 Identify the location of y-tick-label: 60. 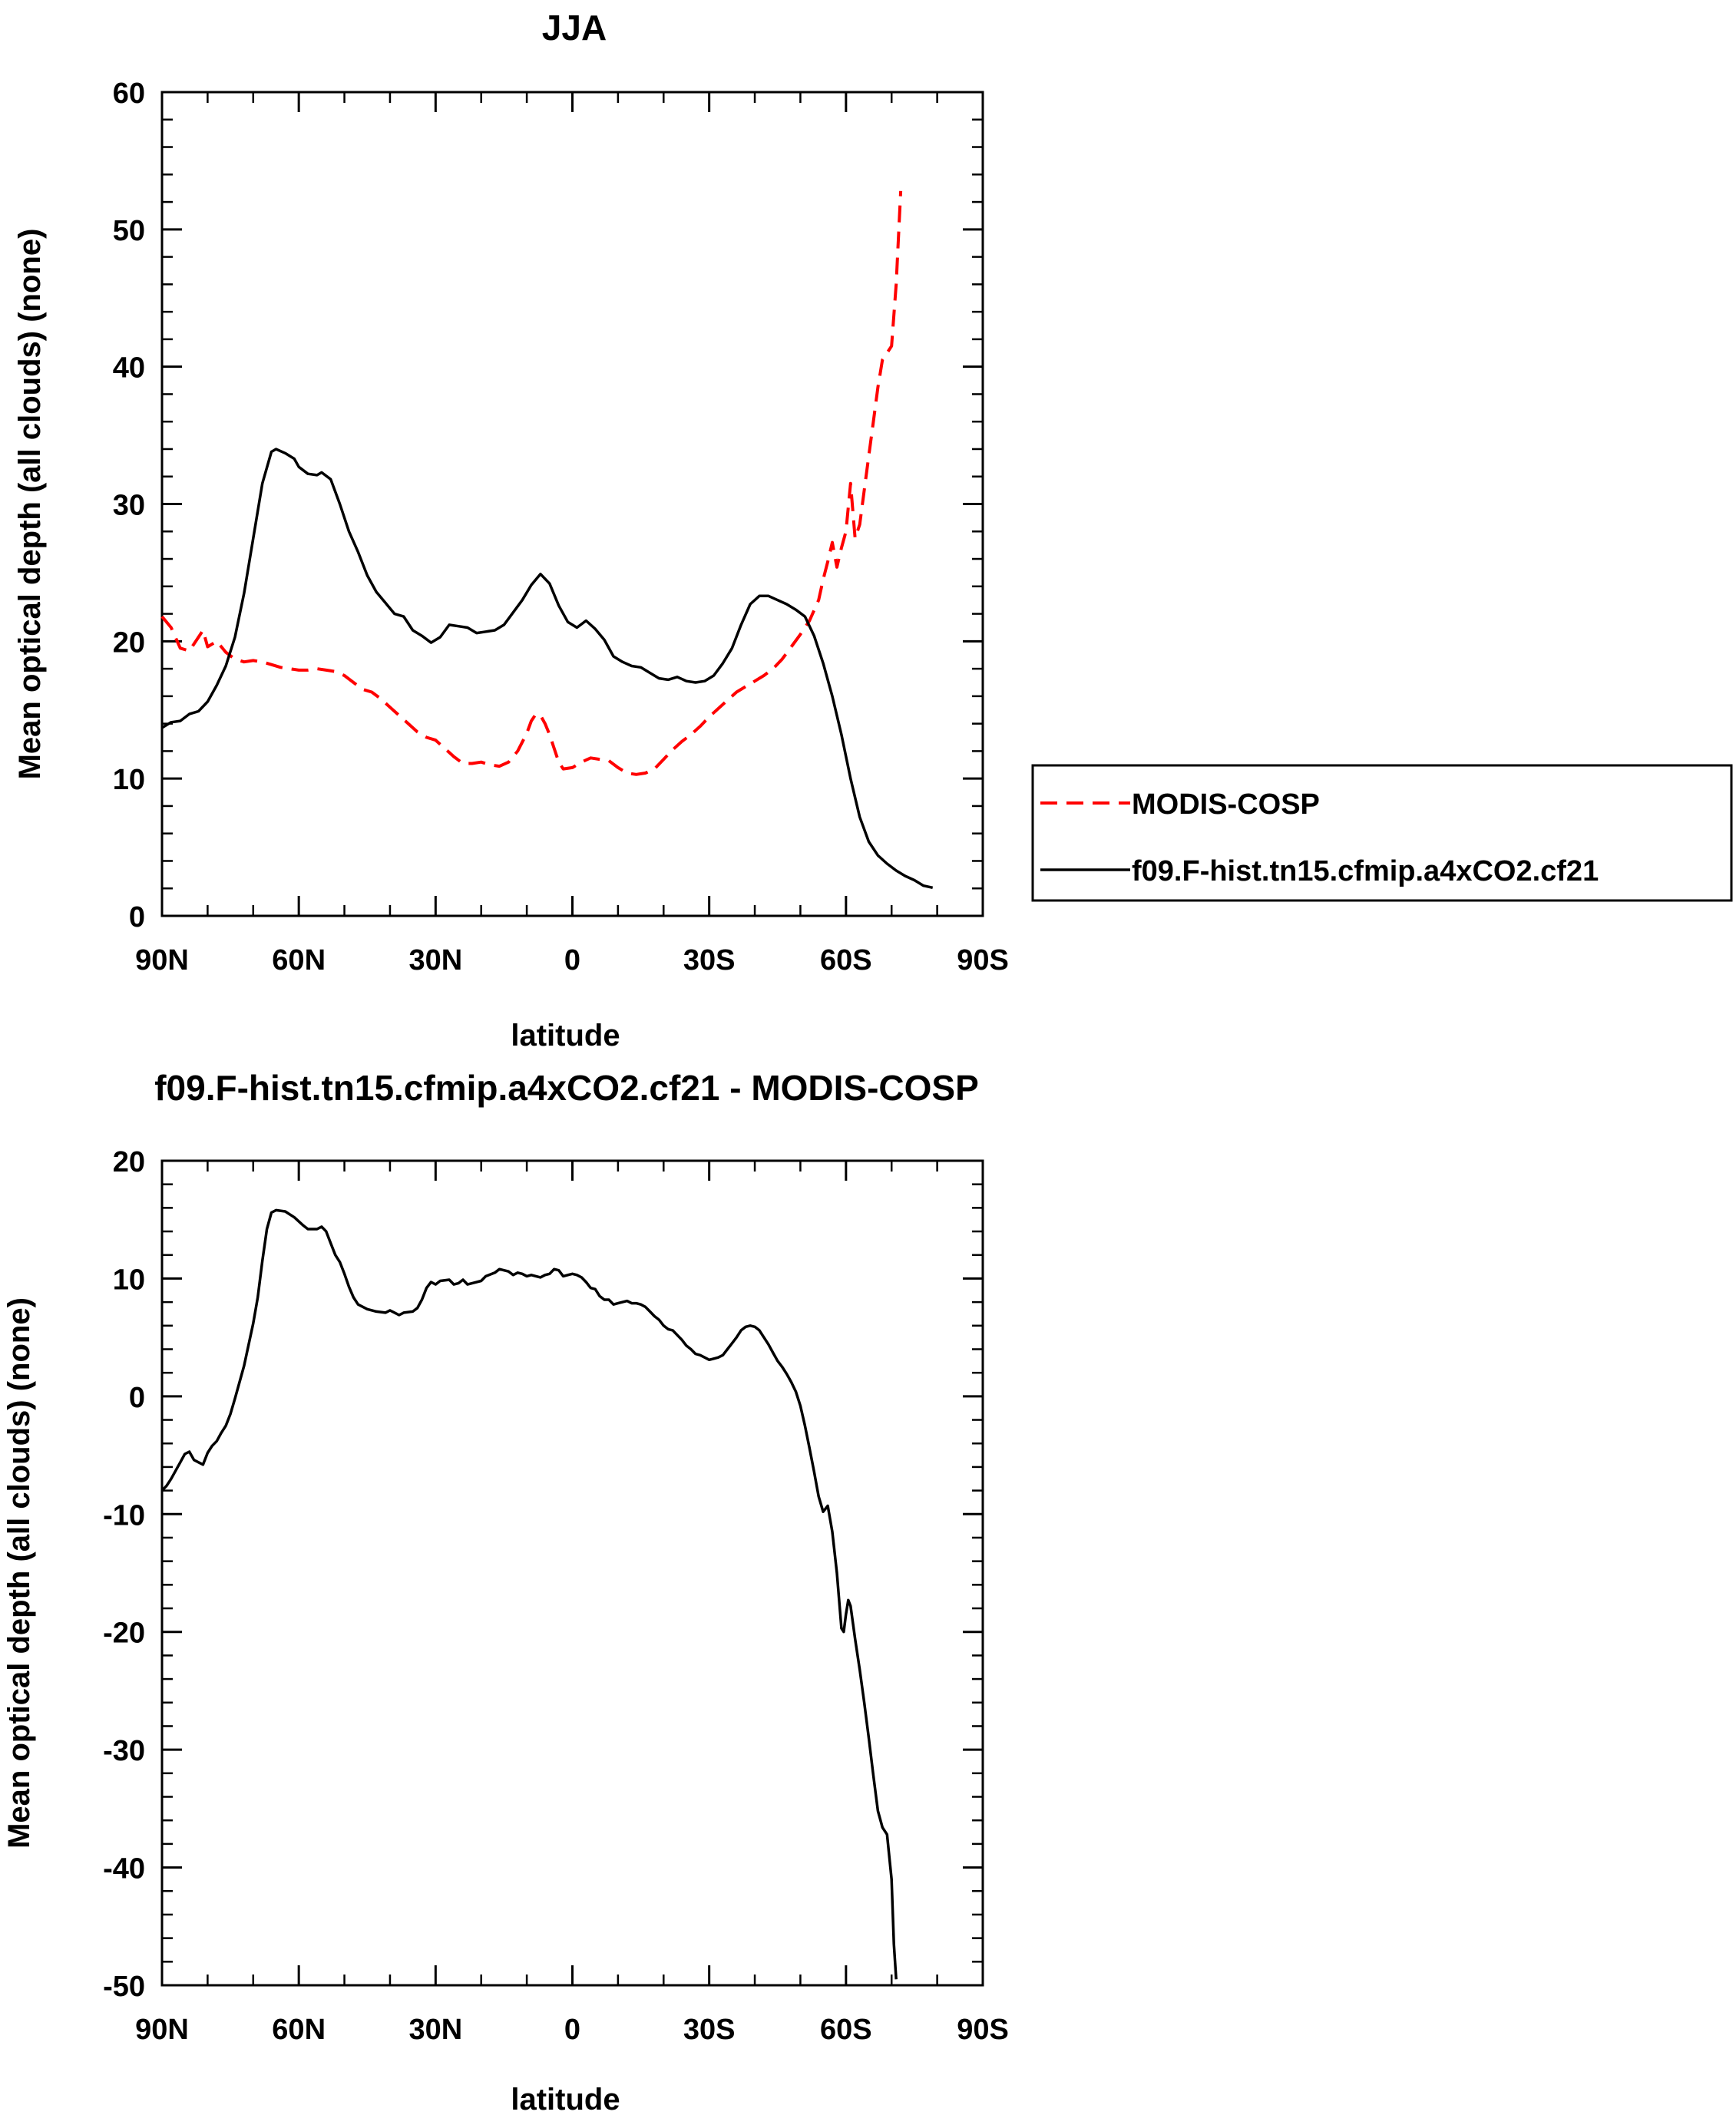
(129, 94).